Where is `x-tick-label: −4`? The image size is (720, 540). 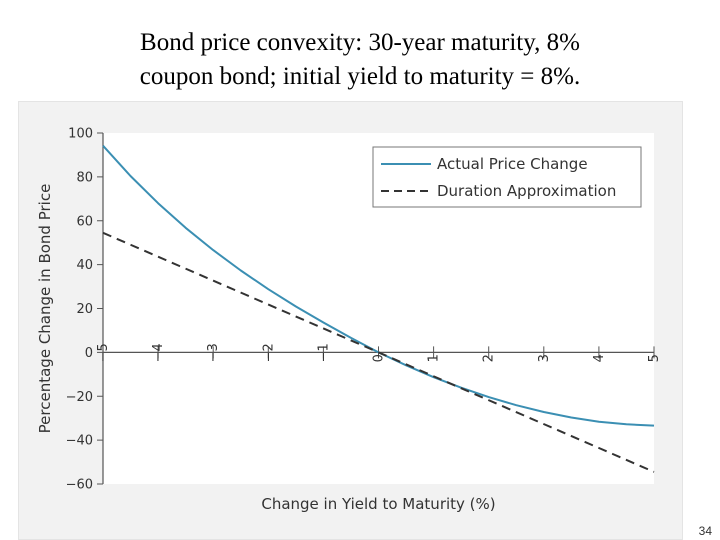
x-tick-label: −4 is located at coordinates (158, 352).